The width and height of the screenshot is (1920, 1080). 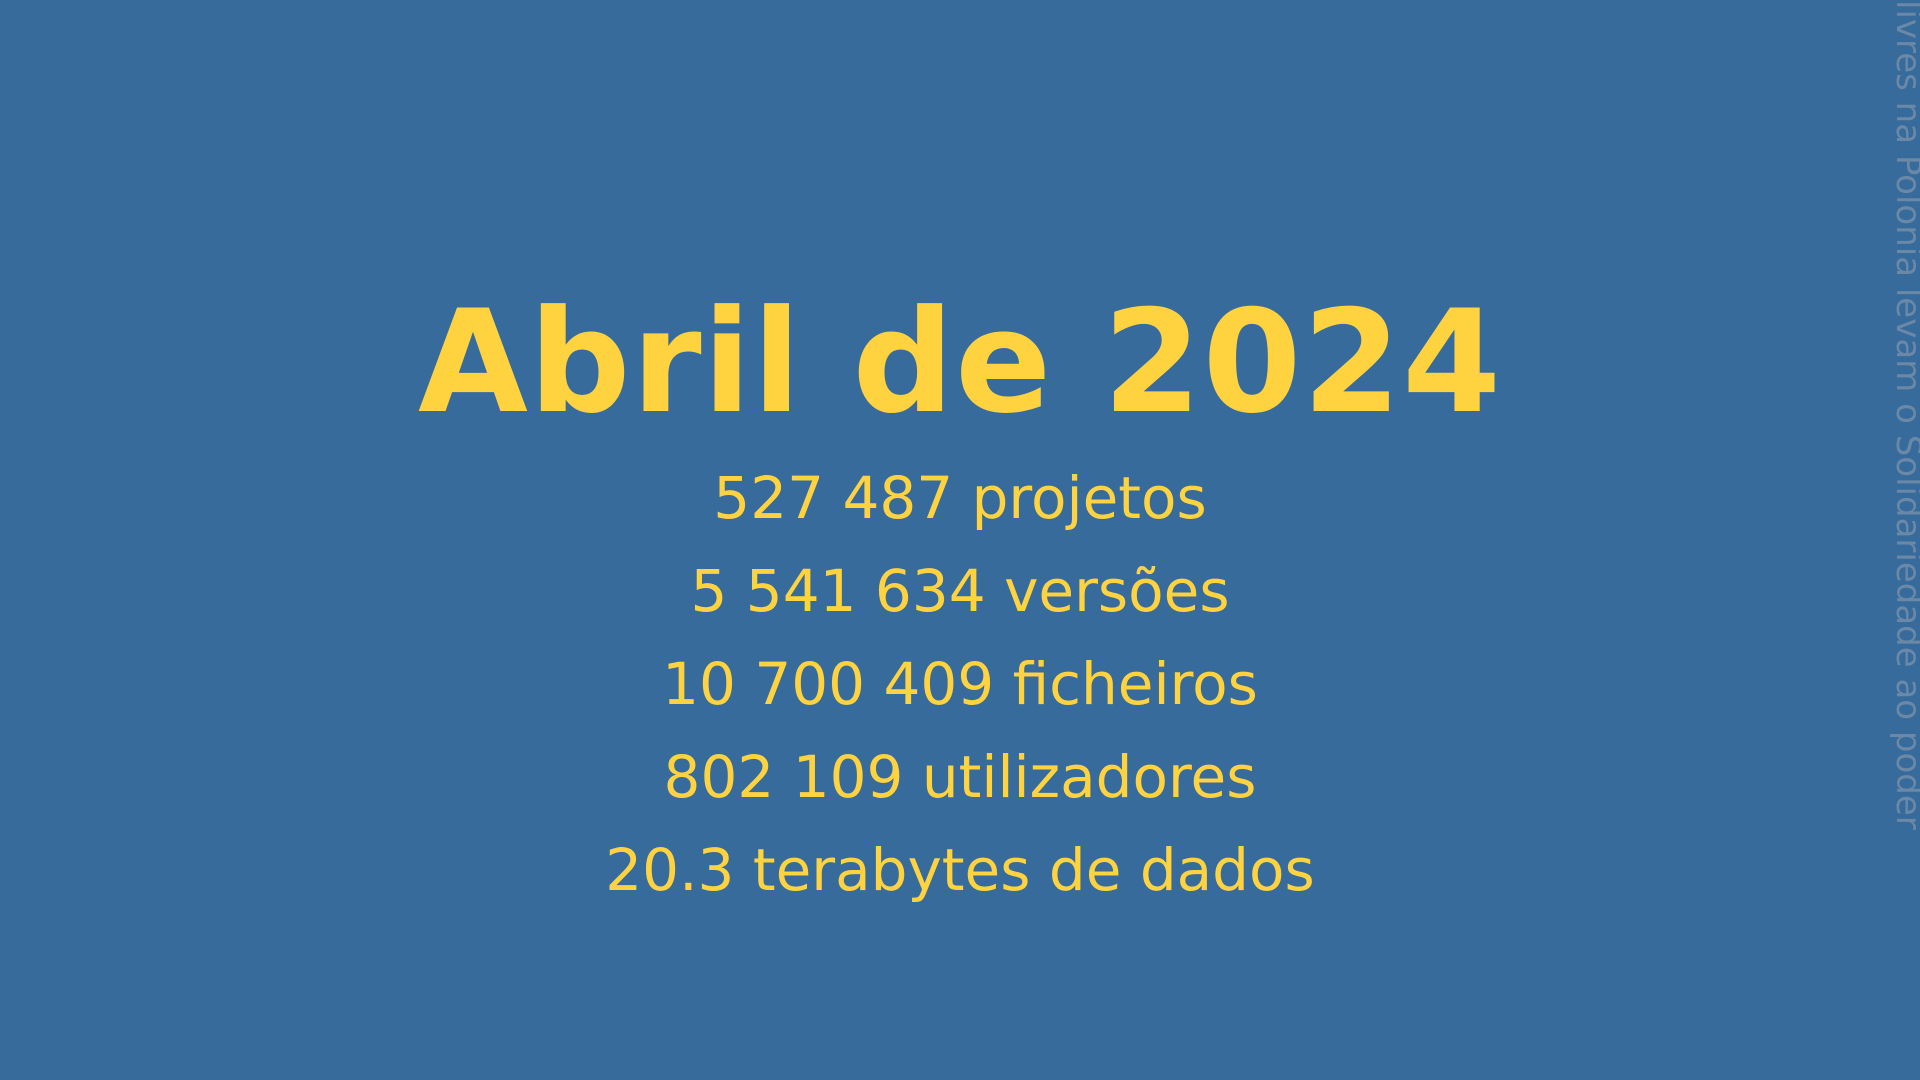 What do you see at coordinates (960, 777) in the screenshot?
I see `stat-users: 802 109 utilizadores` at bounding box center [960, 777].